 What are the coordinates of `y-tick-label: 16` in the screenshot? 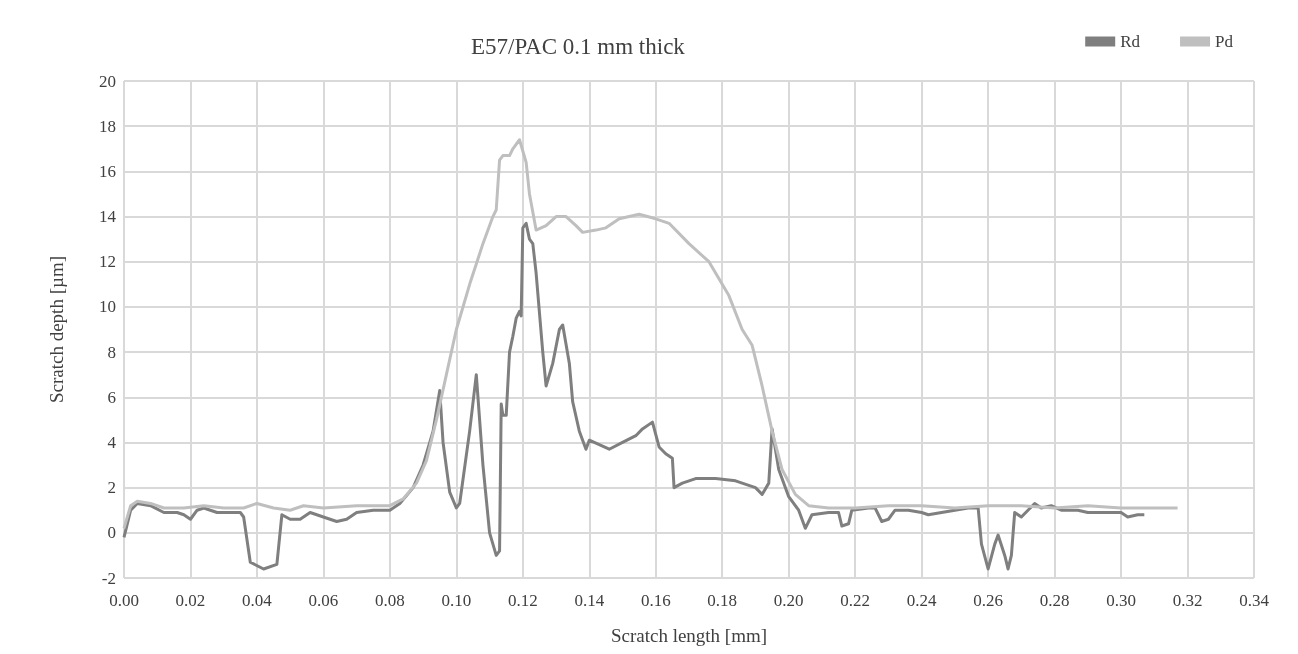 It's located at (107, 171).